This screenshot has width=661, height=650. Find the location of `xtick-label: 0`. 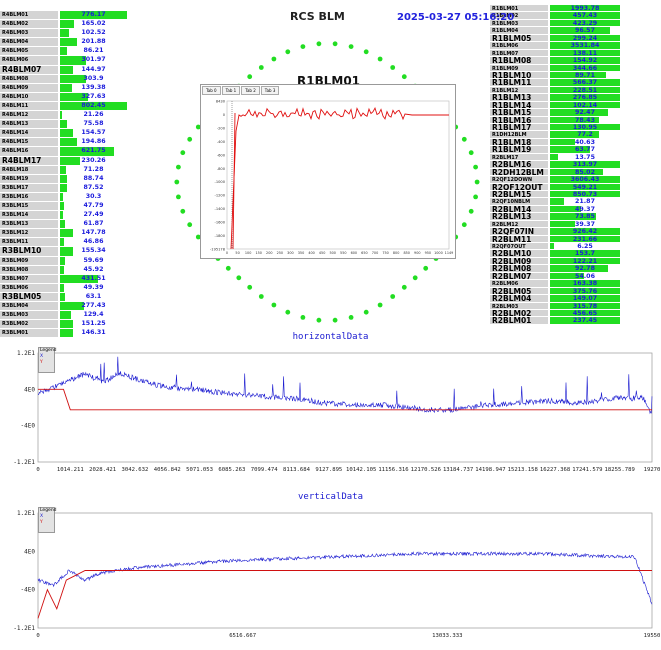

xtick-label: 0 is located at coordinates (37, 636).